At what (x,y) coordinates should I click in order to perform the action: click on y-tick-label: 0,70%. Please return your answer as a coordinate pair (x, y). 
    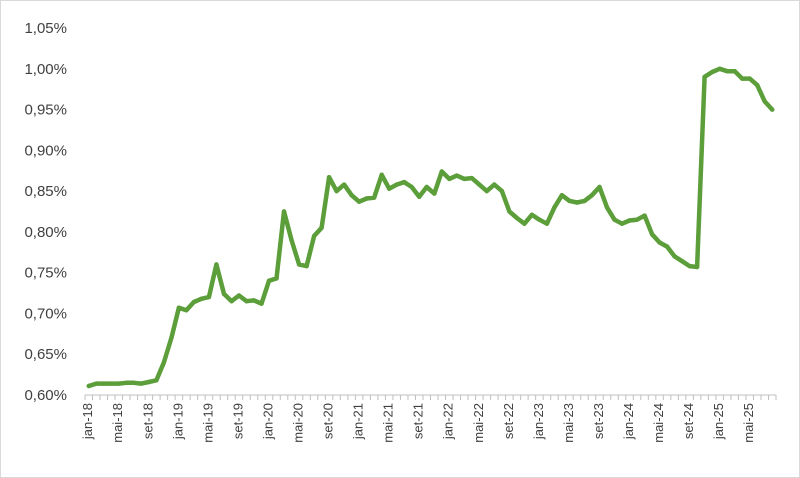
    Looking at the image, I should click on (45, 313).